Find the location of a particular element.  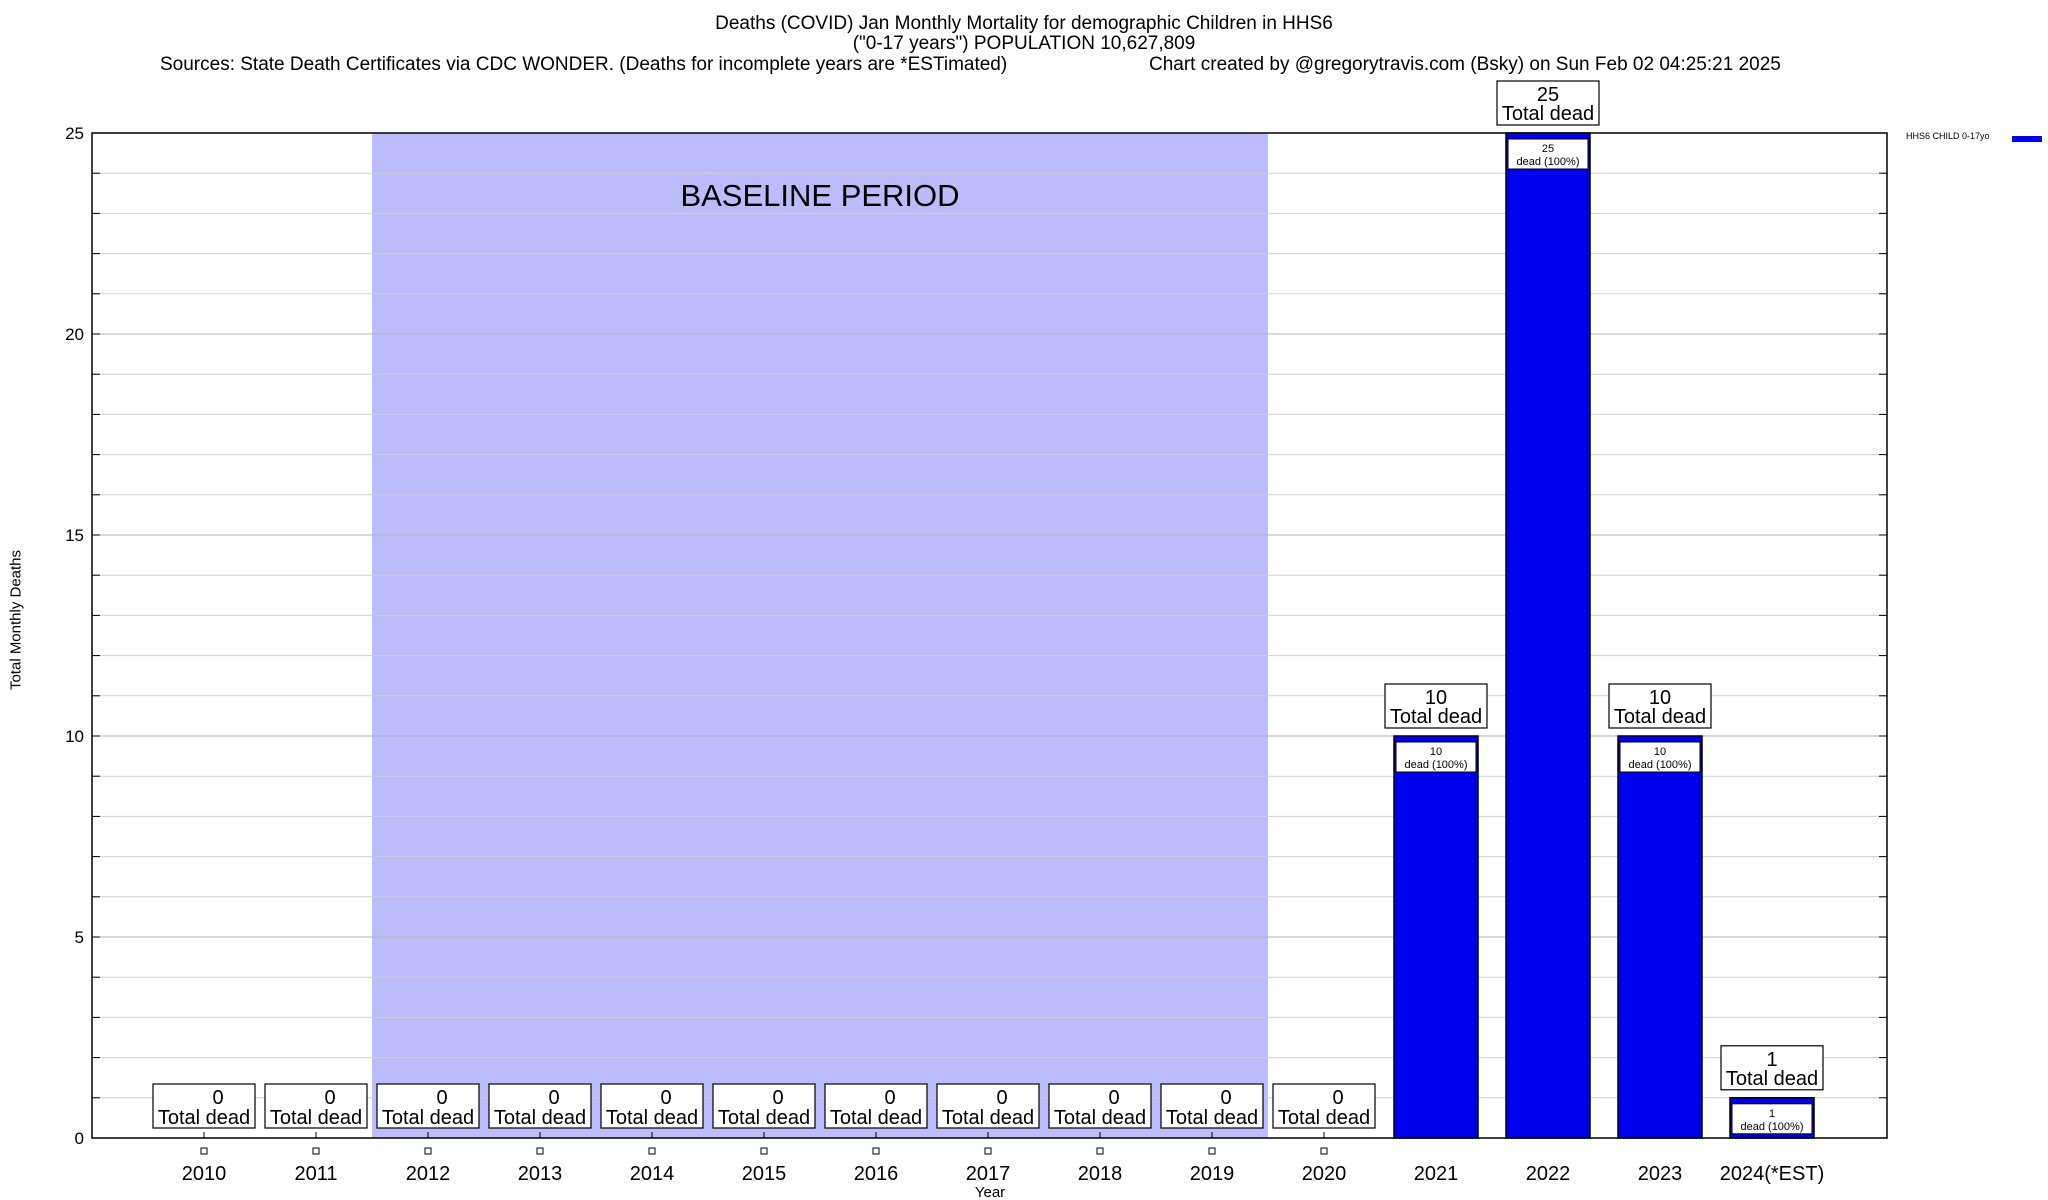

legend-swatch is located at coordinates (2027, 139).